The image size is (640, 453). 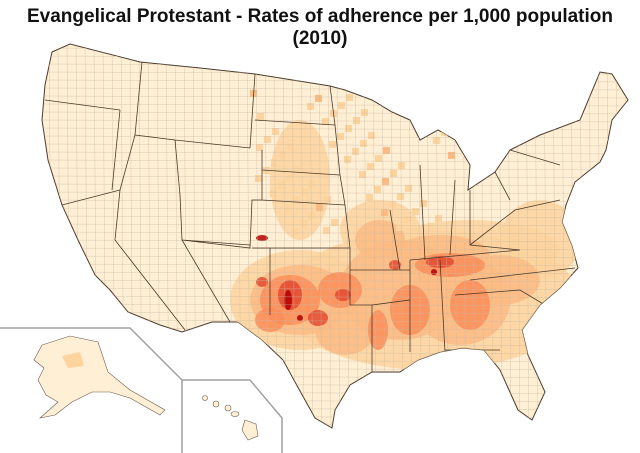 I want to click on alaska-shape, so click(x=99, y=377).